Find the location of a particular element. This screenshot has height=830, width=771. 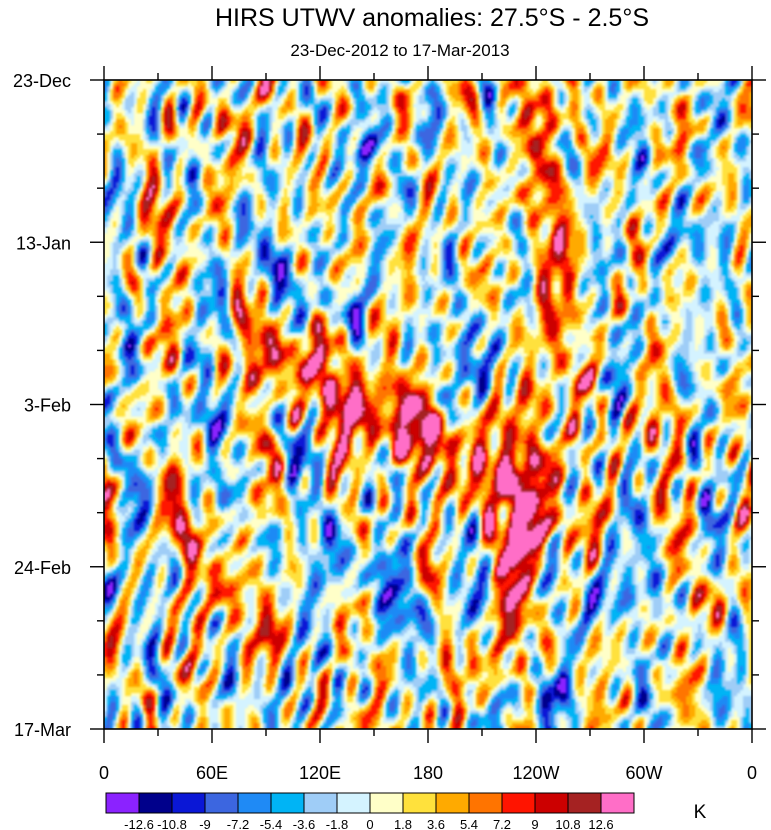

x-tick-label: 60W is located at coordinates (643, 773).